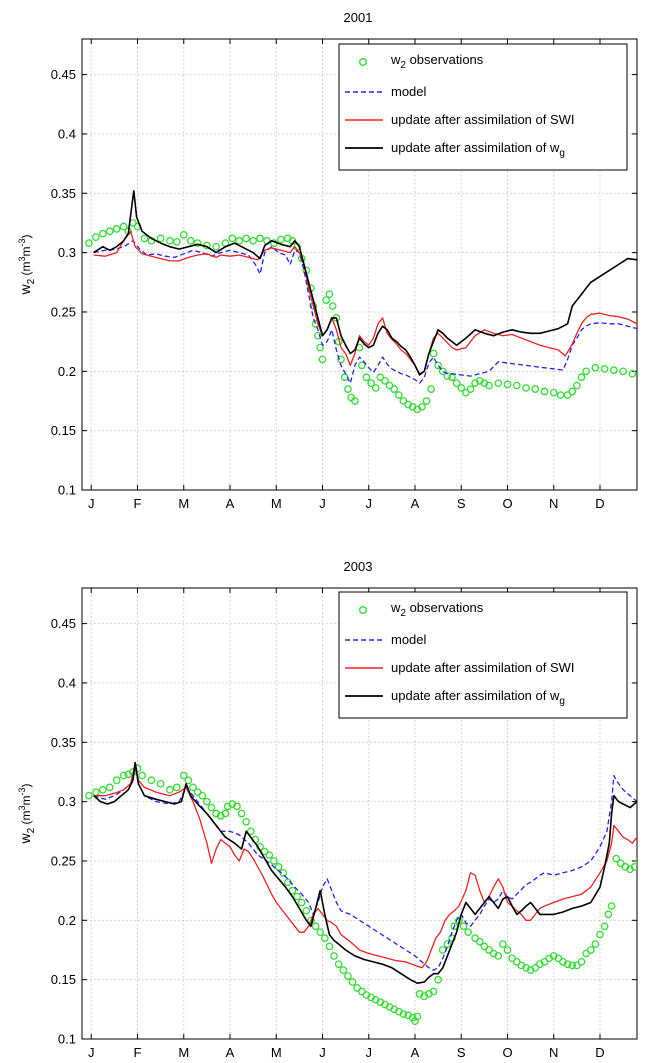  I want to click on y-axis-label-part: m, so click(26, 251).